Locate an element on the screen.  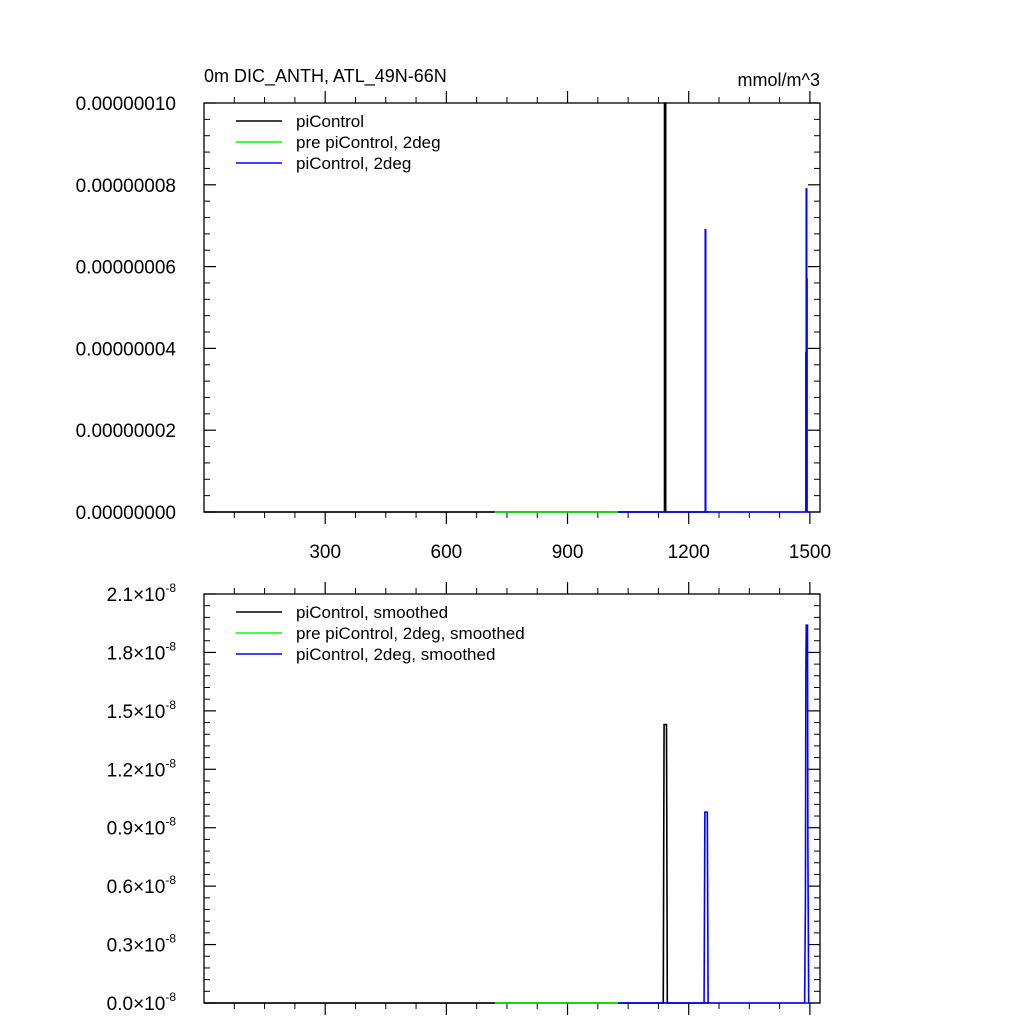
y-tick-label: 2.1×10⁻⁸ is located at coordinates (142, 593).